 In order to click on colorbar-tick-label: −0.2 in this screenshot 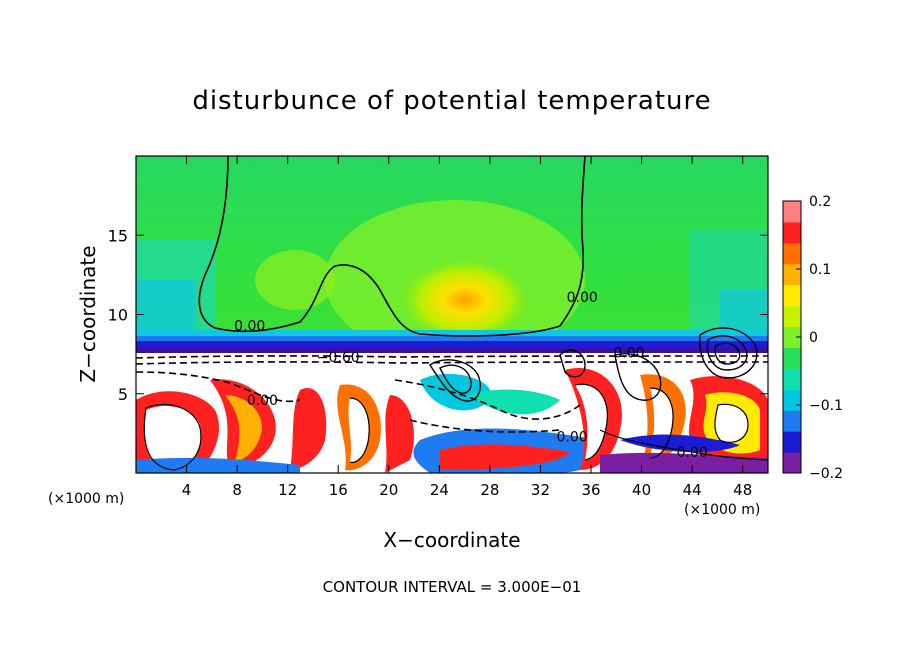, I will do `click(826, 474)`.